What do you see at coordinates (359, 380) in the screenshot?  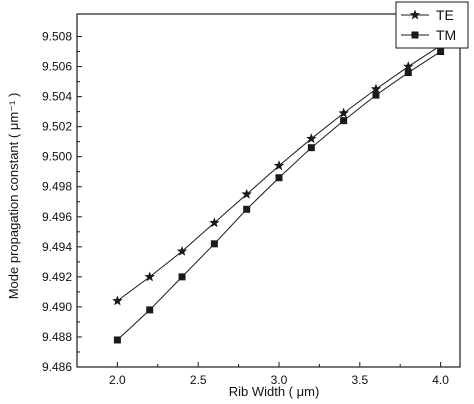 I see `x-tick-label: 3.5` at bounding box center [359, 380].